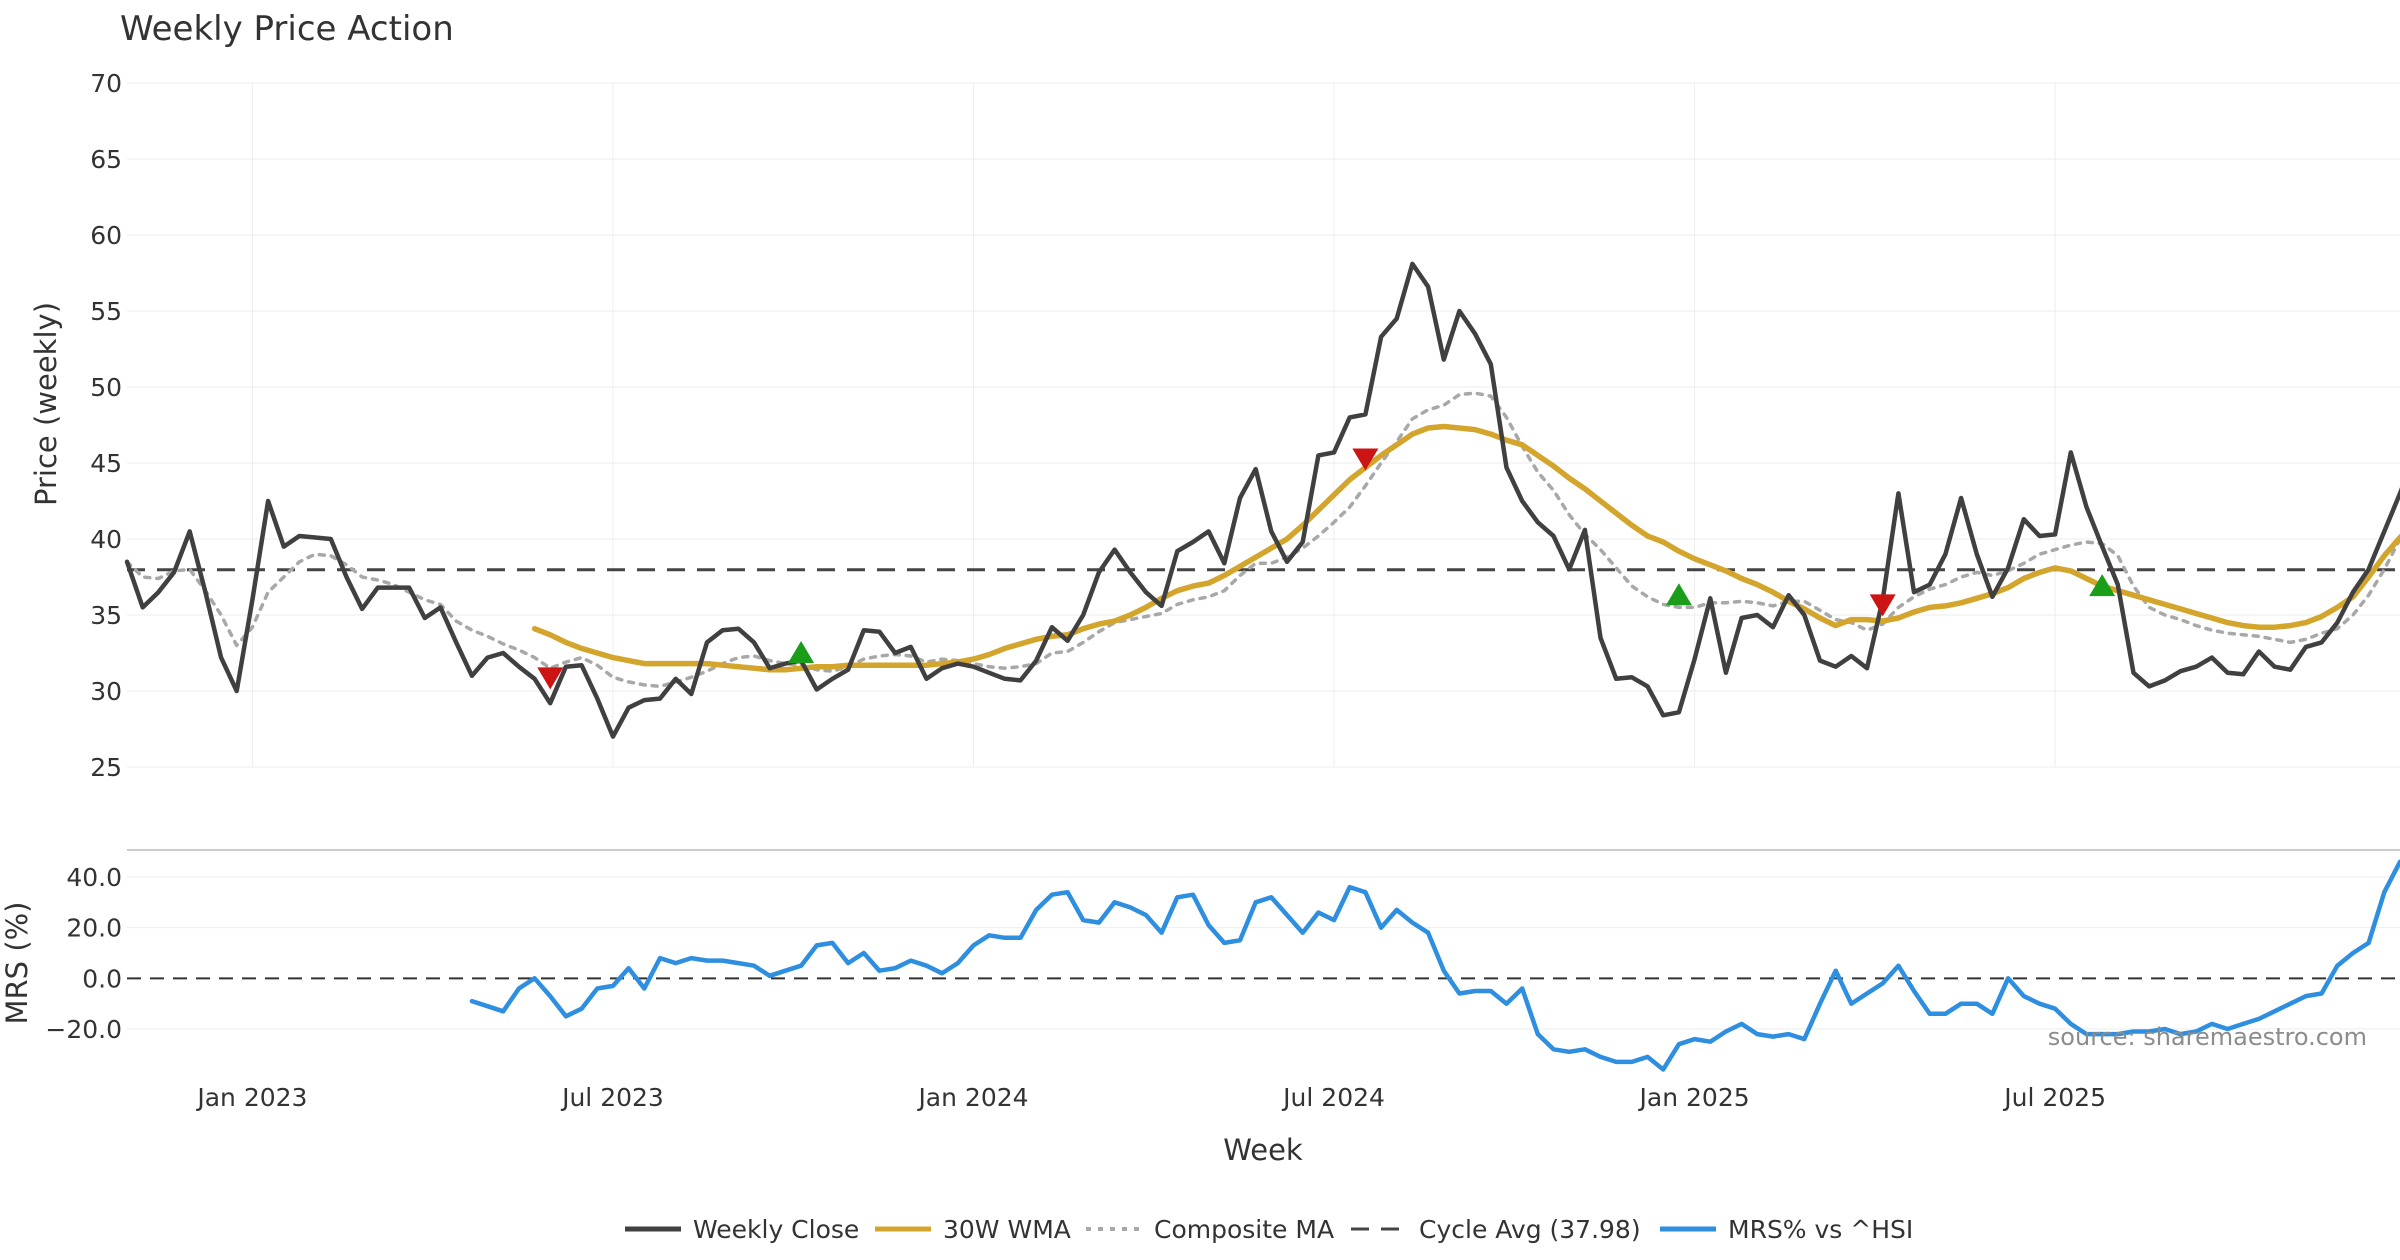  I want to click on price-y-tick-label: 30, so click(106, 691).